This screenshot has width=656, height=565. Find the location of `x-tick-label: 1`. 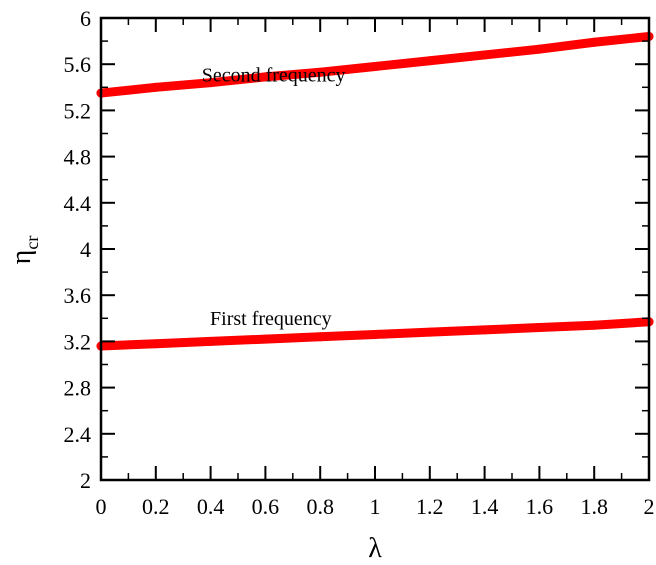

x-tick-label: 1 is located at coordinates (375, 506).